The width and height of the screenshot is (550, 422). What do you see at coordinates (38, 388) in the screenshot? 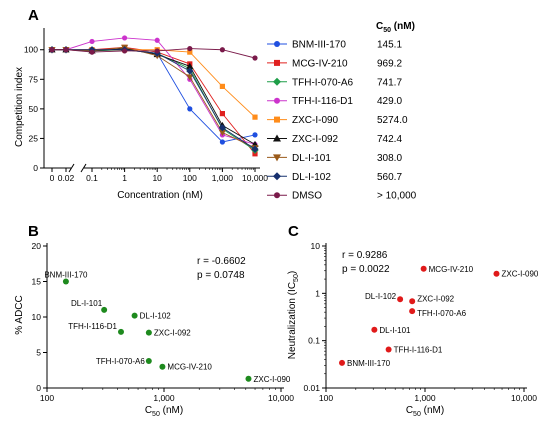
I see `panel-b-y-tick-label: 0` at bounding box center [38, 388].